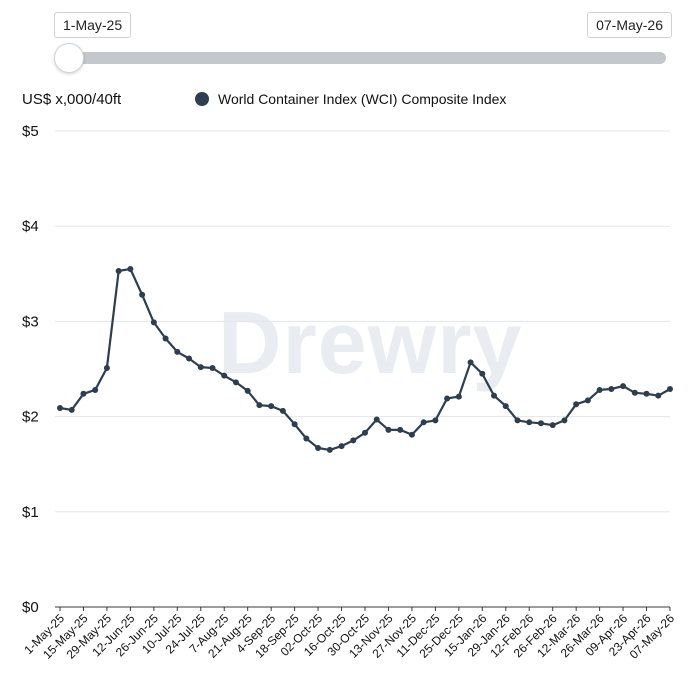  Describe the element at coordinates (30, 607) in the screenshot. I see `y-tick-label: $0` at that location.